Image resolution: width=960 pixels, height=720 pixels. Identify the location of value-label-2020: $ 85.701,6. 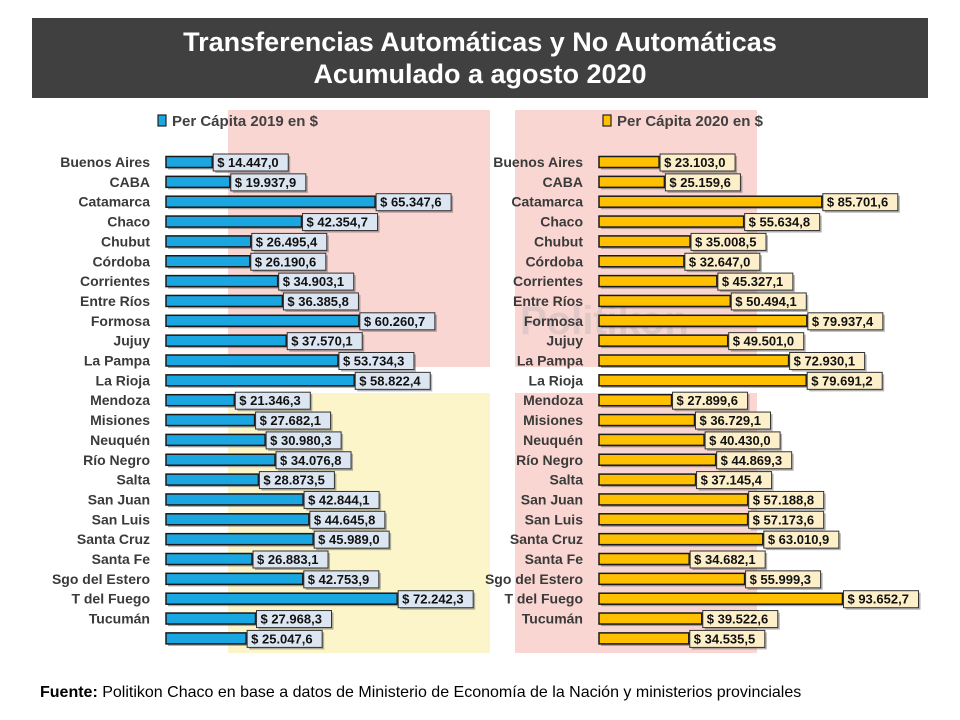
(857, 202).